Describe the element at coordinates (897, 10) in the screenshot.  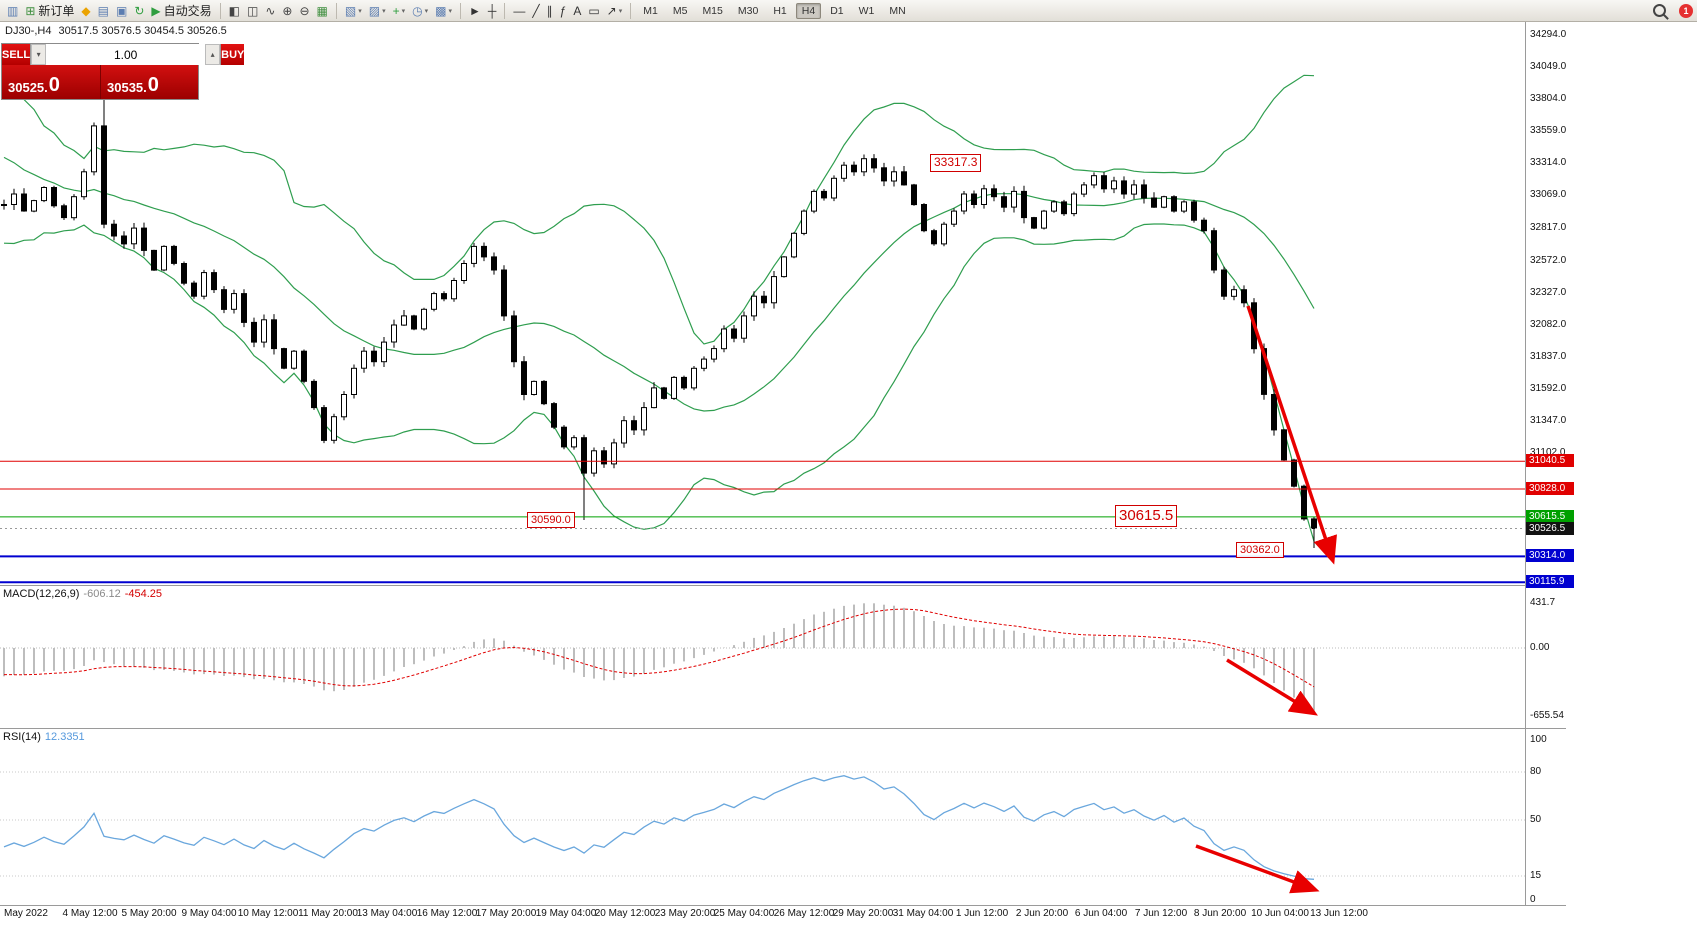
I see `timeframe-mn: MN` at that location.